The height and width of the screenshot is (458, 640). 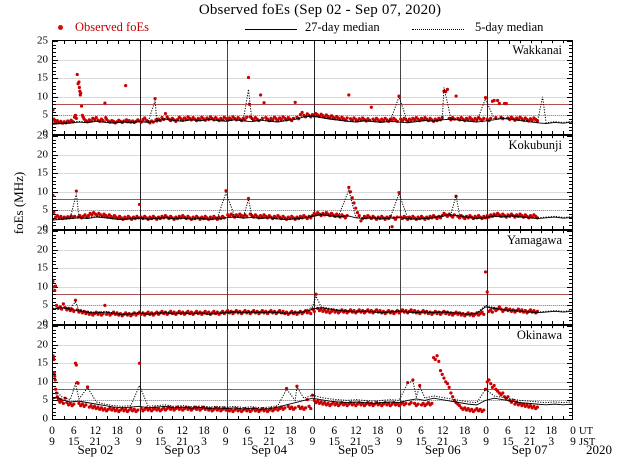 I want to click on y-tick-10-right, so click(x=569, y=97).